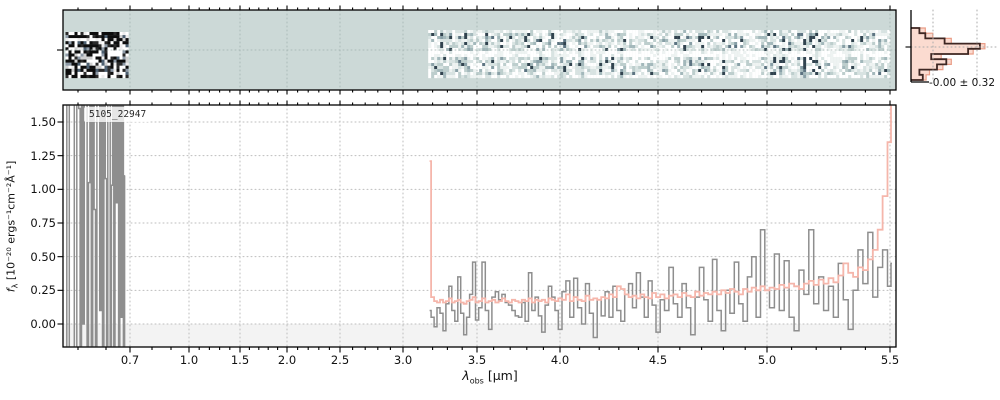 This screenshot has height=400, width=1000. What do you see at coordinates (500, 375) in the screenshot?
I see `x-label-units: [μm]` at bounding box center [500, 375].